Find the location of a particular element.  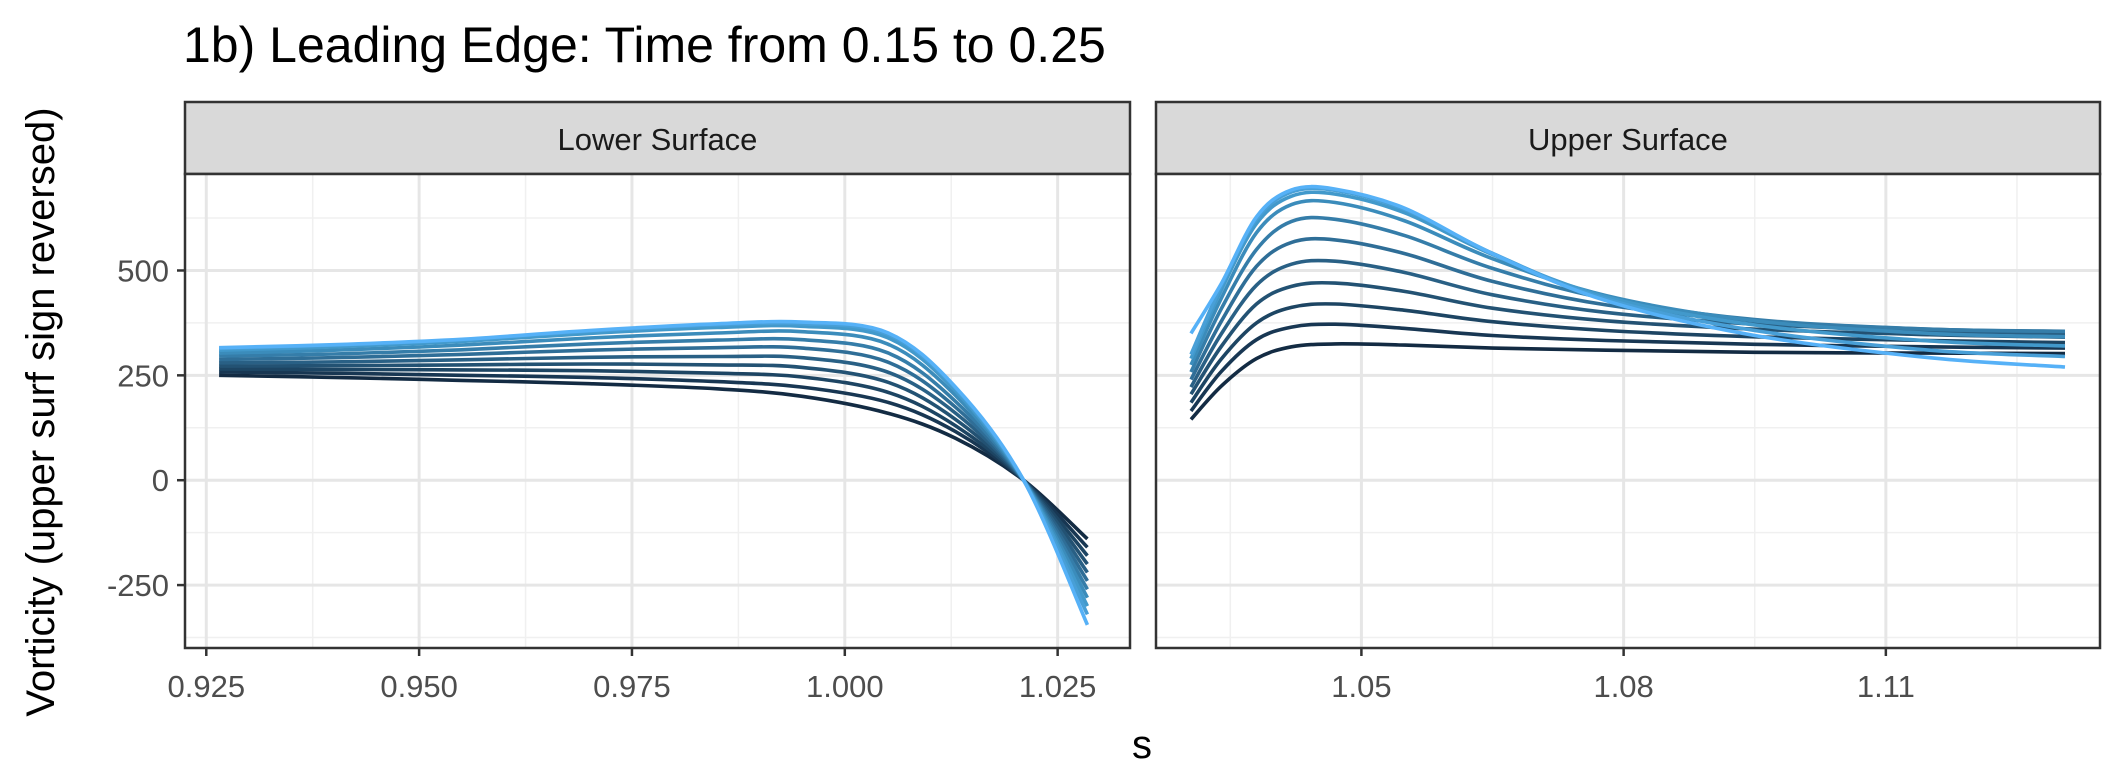

x-tick-label: 1.025 is located at coordinates (1058, 686).